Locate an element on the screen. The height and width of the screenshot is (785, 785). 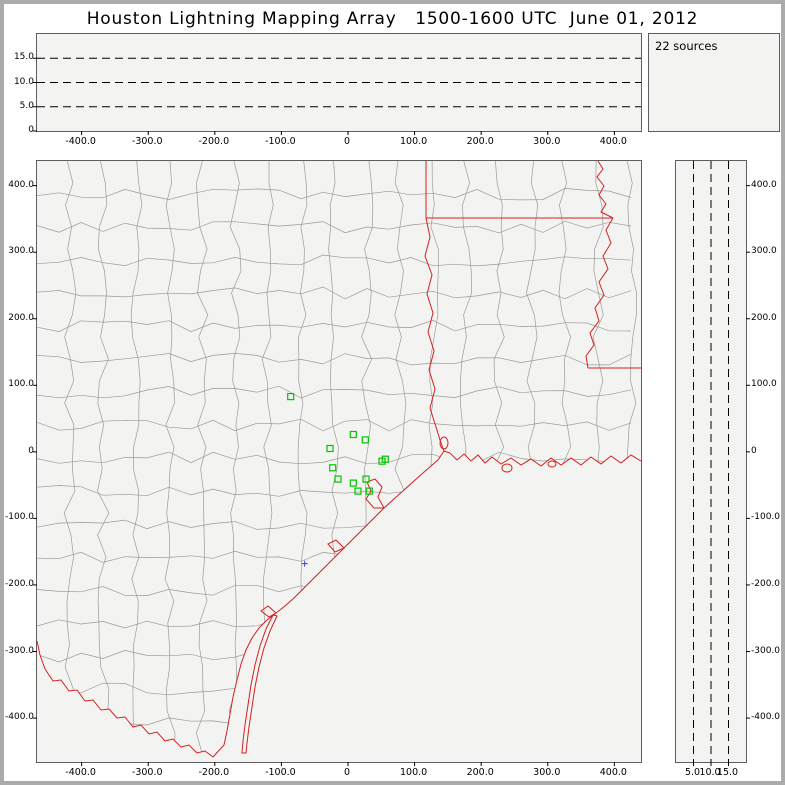
lma-station-markers is located at coordinates (338, 480).